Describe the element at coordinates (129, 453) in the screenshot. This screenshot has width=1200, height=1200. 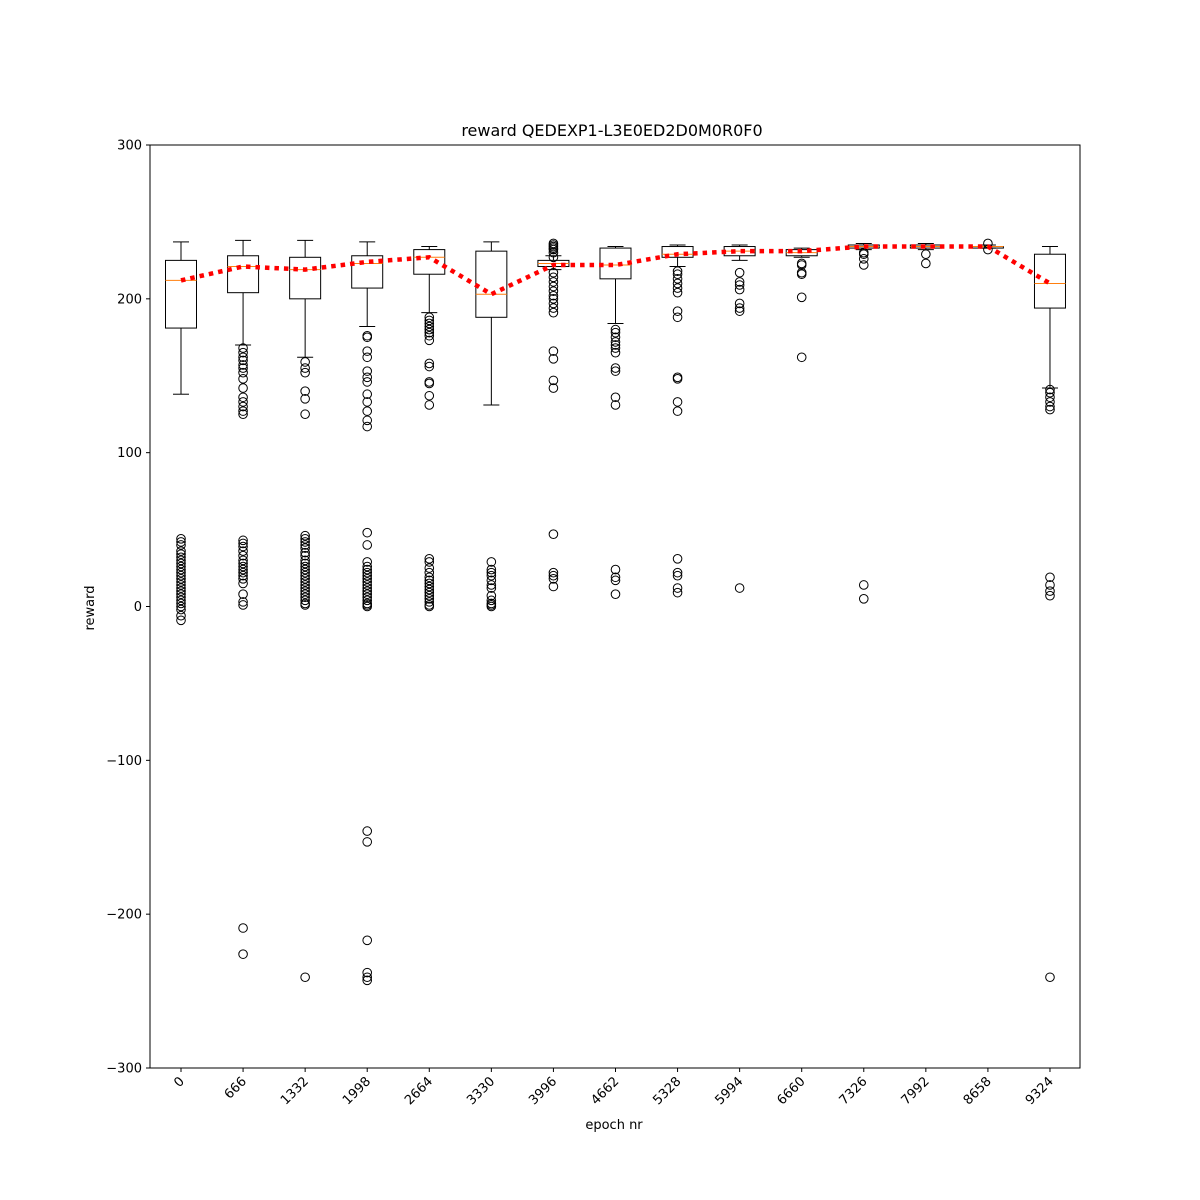
I see `y-tick-label: 100` at that location.